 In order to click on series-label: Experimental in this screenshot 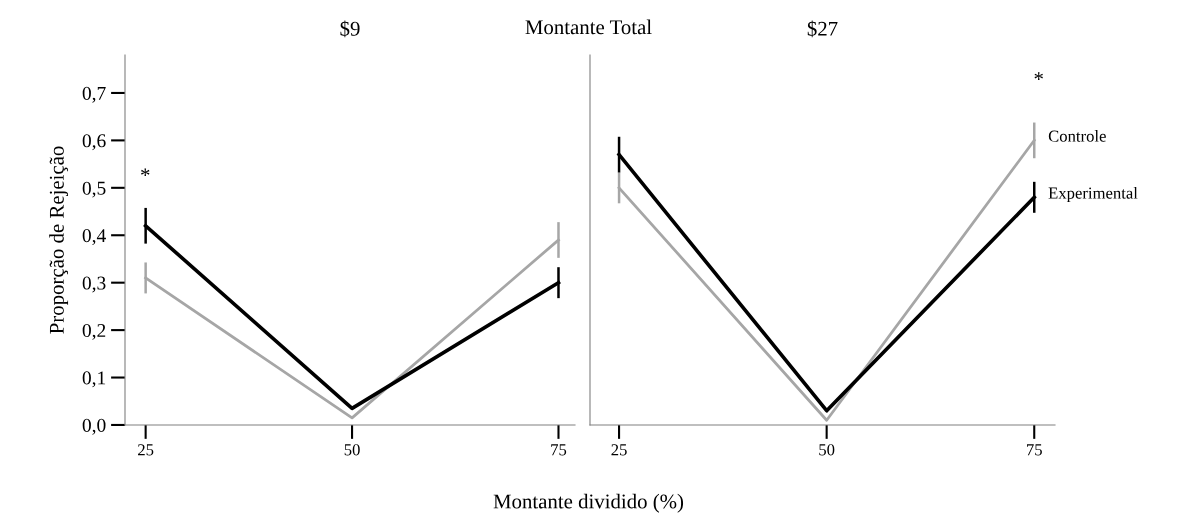, I will do `click(1093, 194)`.